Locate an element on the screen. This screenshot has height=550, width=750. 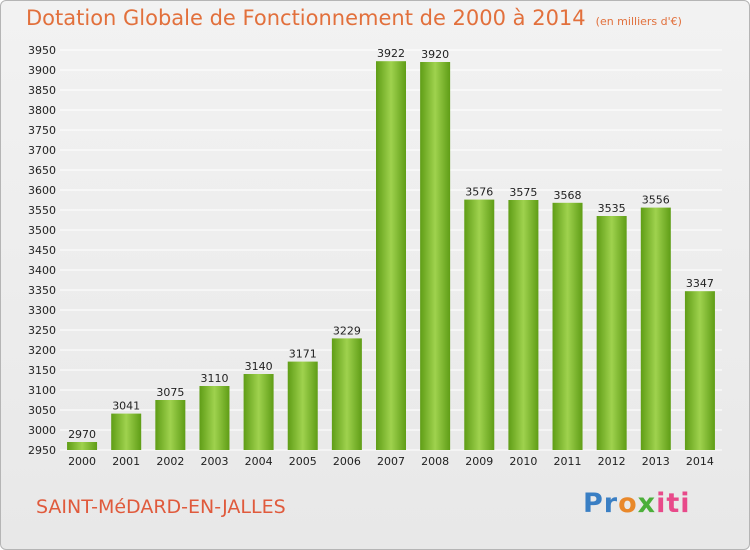
data-label-2013: 3556 is located at coordinates (656, 200).